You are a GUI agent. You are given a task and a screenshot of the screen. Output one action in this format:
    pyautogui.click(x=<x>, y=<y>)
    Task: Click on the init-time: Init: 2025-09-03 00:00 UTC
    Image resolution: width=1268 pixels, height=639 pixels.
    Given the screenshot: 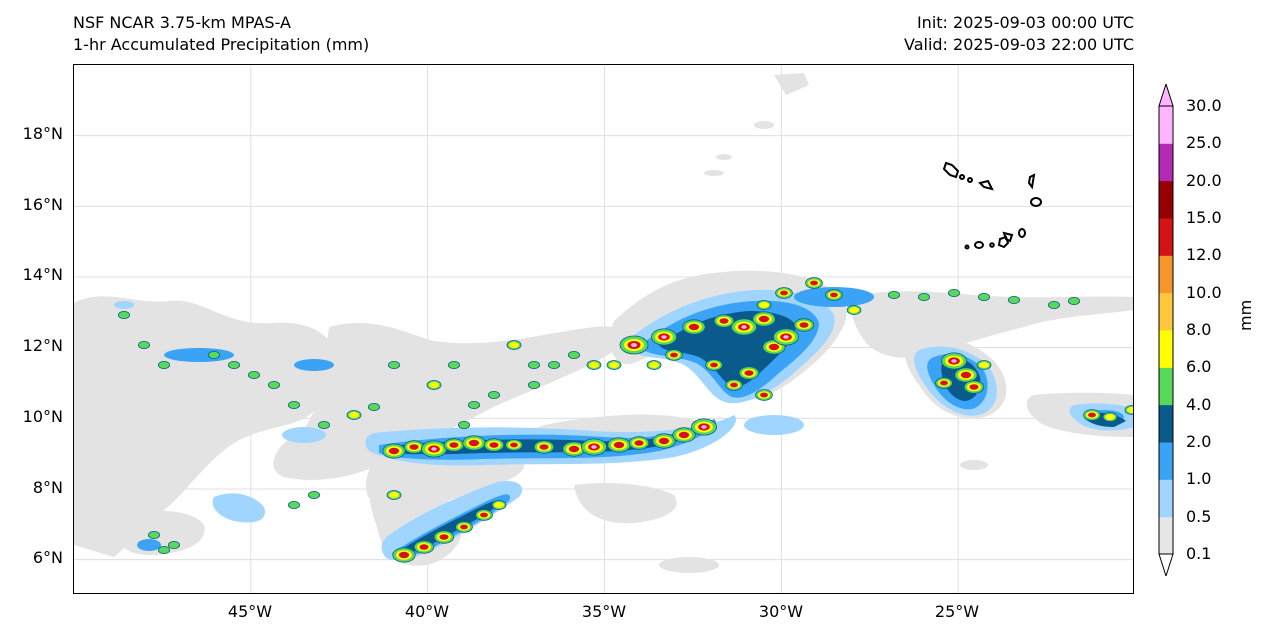 What is the action you would take?
    pyautogui.click(x=1025, y=22)
    